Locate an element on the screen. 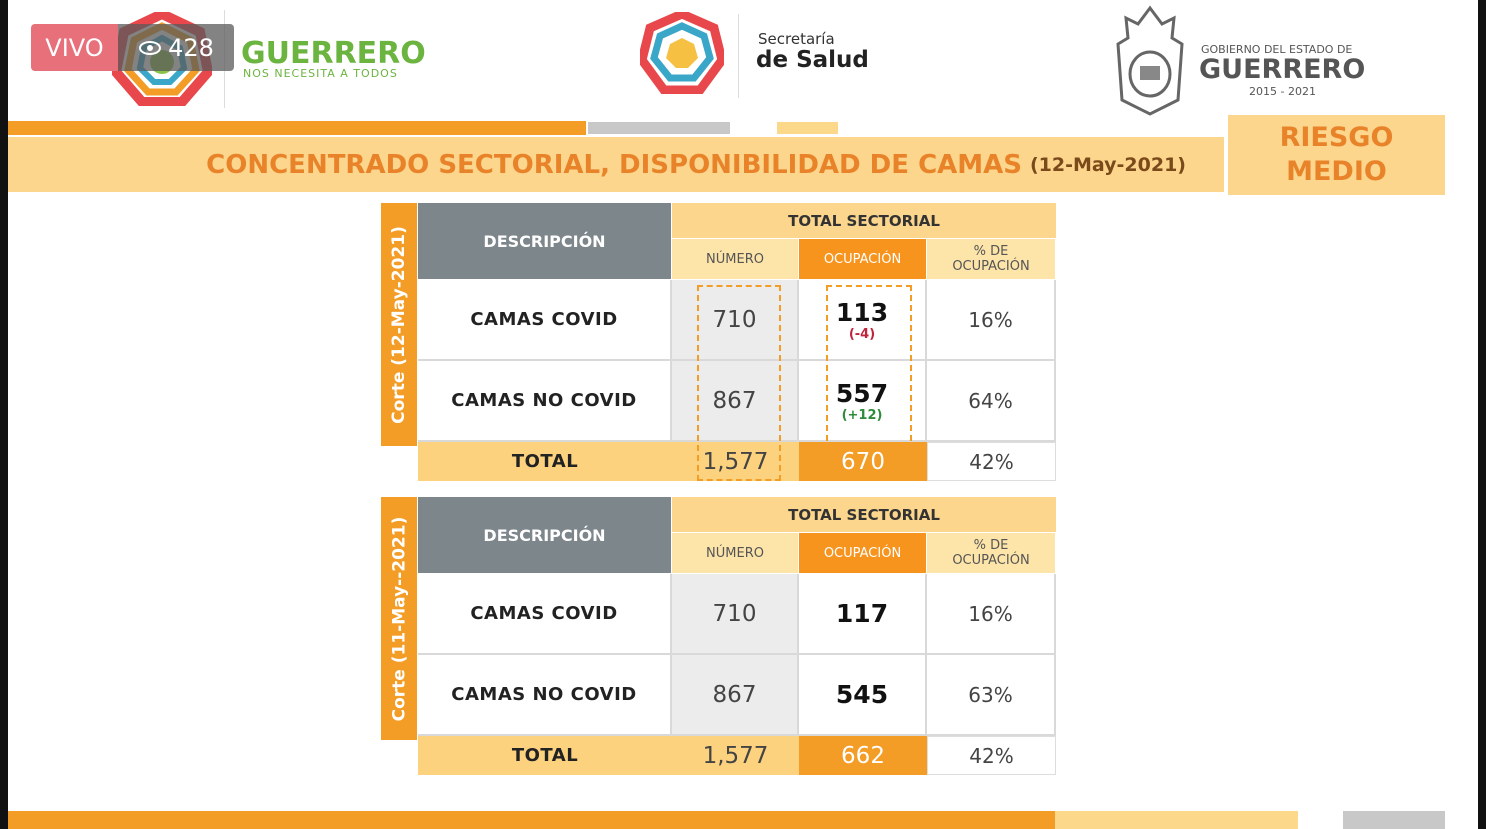  ocupacion-cell: 113 (-4) is located at coordinates (863, 320).